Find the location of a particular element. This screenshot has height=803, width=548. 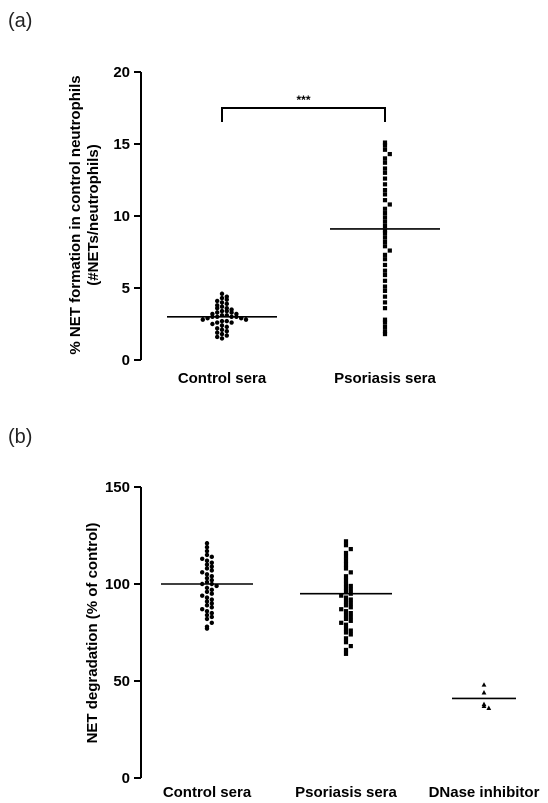

panel-b-y-tick-label: 150 is located at coordinates (117, 487).